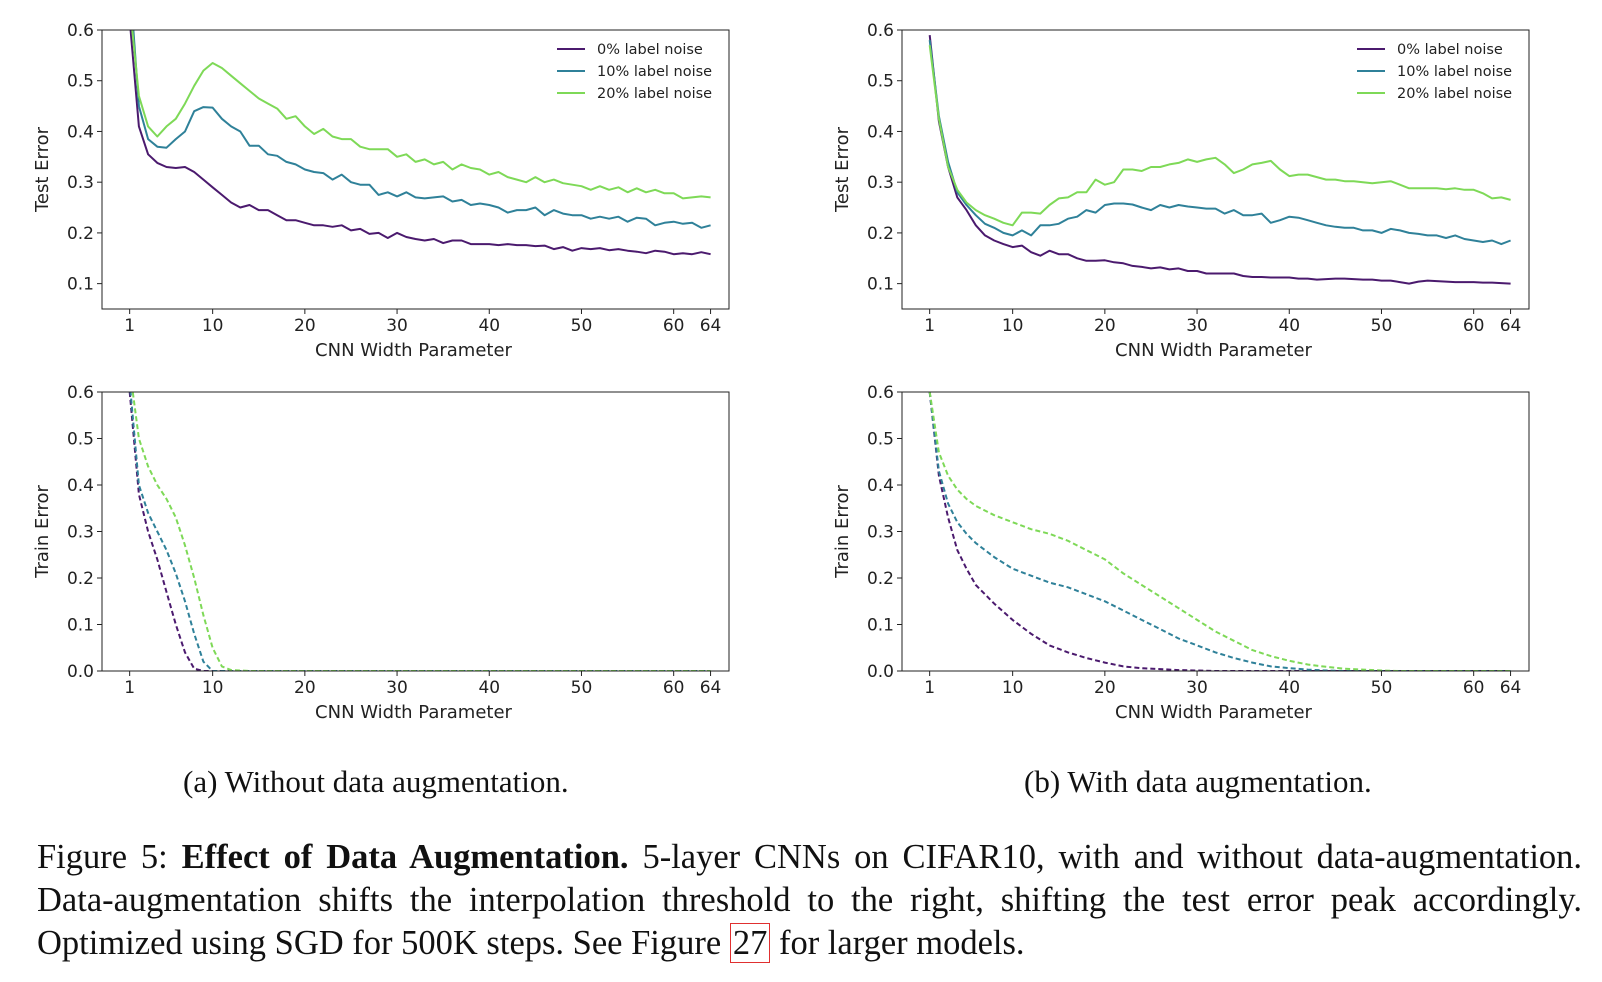 The width and height of the screenshot is (1602, 982). What do you see at coordinates (376, 781) in the screenshot?
I see `subcaption-a: (a) Without data augmentation.` at bounding box center [376, 781].